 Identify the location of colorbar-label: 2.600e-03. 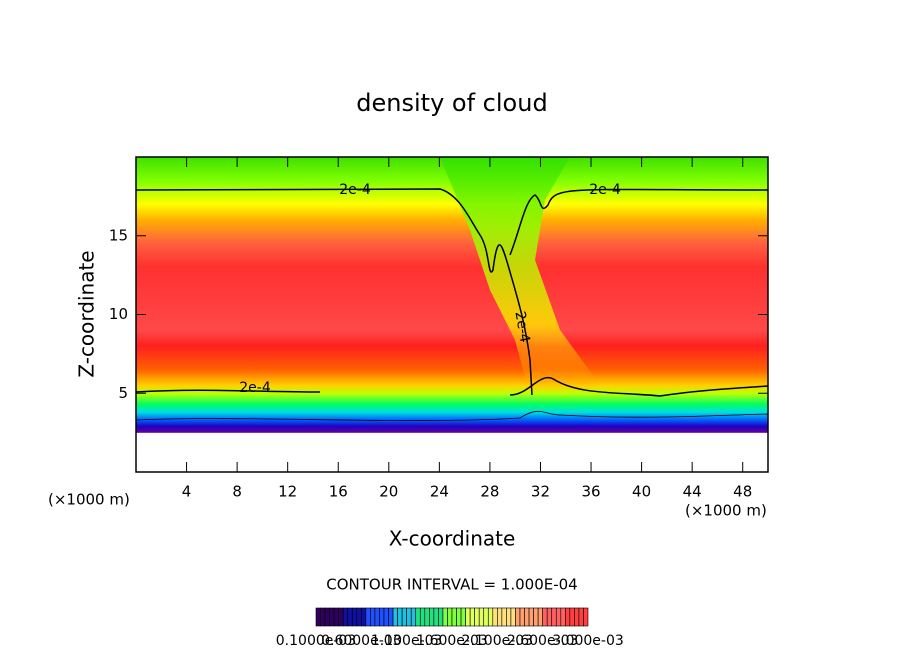
(543, 641).